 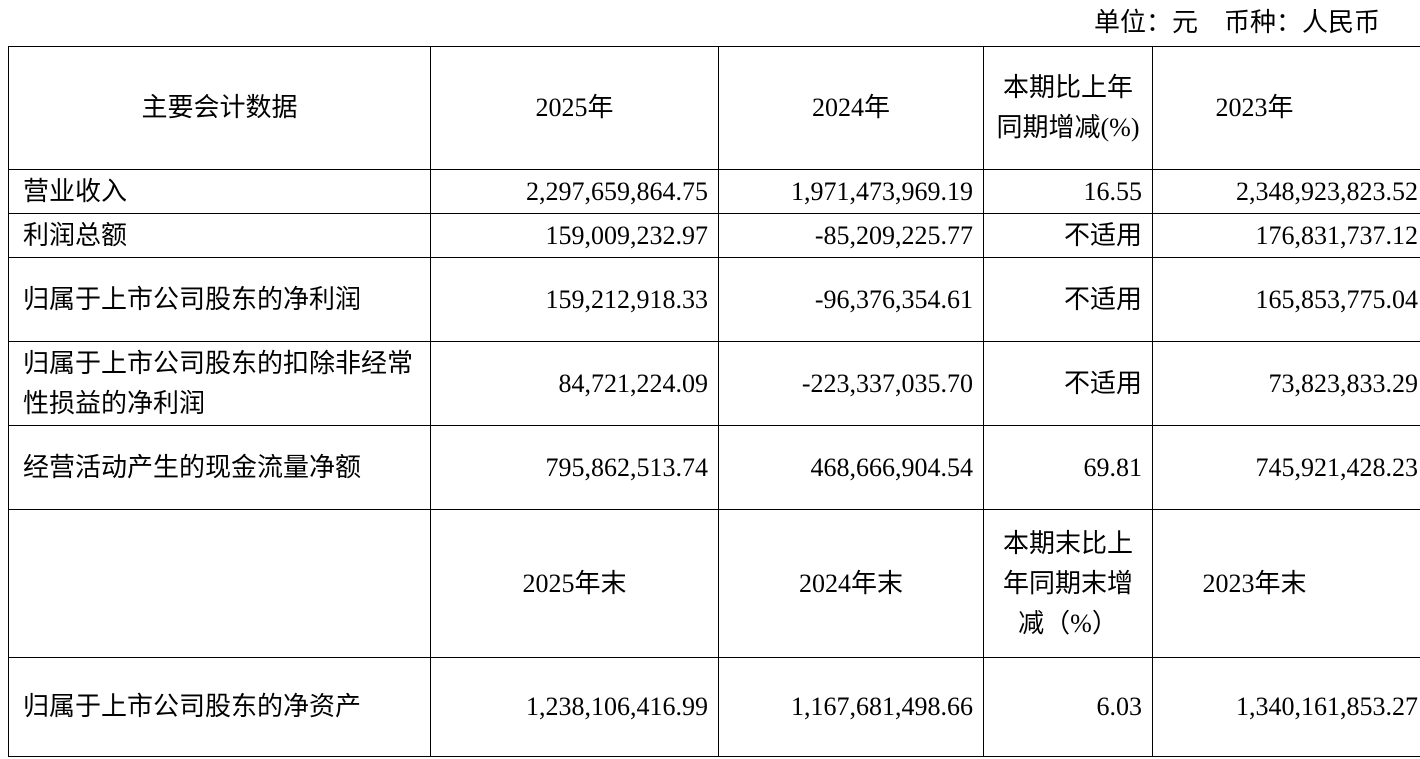 What do you see at coordinates (219, 235) in the screenshot?
I see `row-label: 利润总额` at bounding box center [219, 235].